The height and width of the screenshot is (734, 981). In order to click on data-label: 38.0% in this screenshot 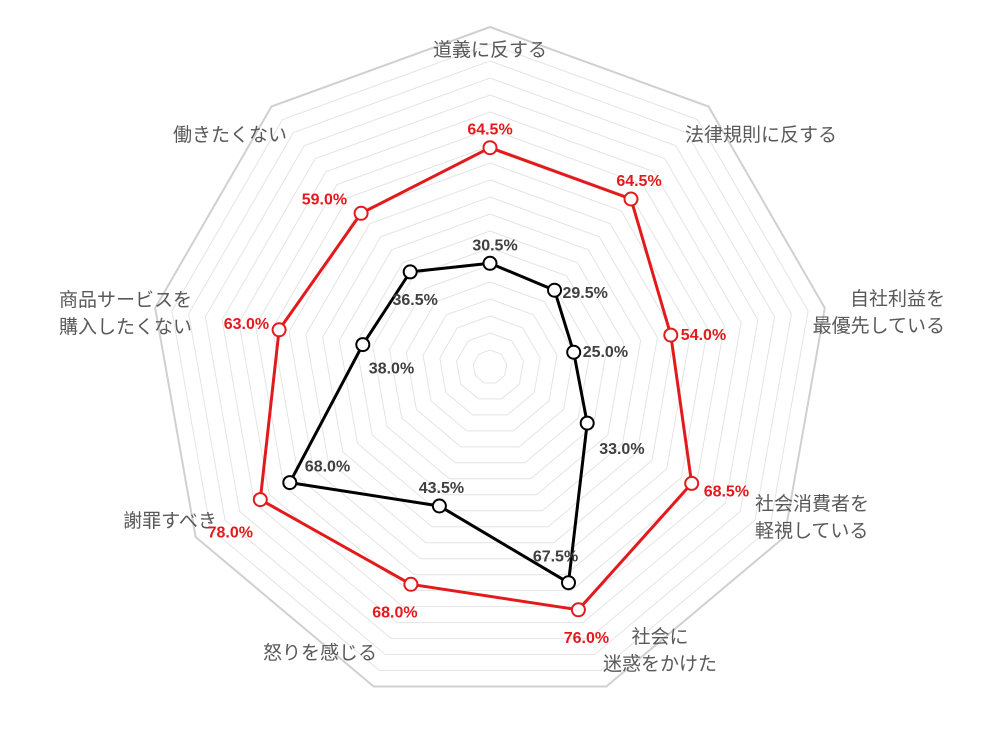, I will do `click(391, 369)`.